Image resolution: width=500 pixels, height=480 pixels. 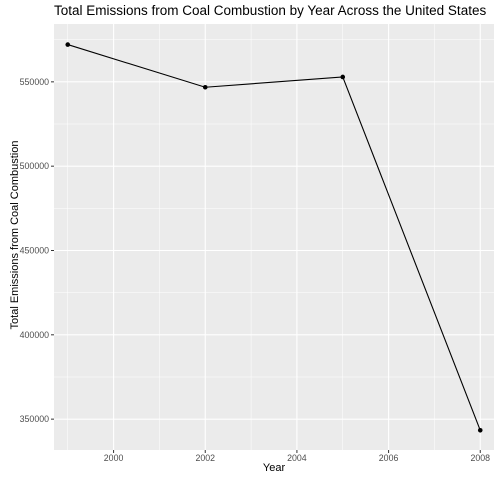 What do you see at coordinates (34, 250) in the screenshot?
I see `y-tick-label: 450000` at bounding box center [34, 250].